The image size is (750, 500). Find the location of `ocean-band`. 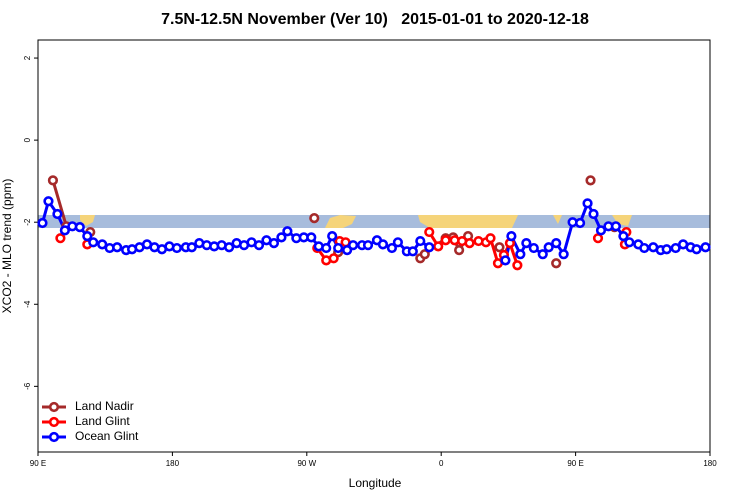

ocean-band is located at coordinates (374, 221).